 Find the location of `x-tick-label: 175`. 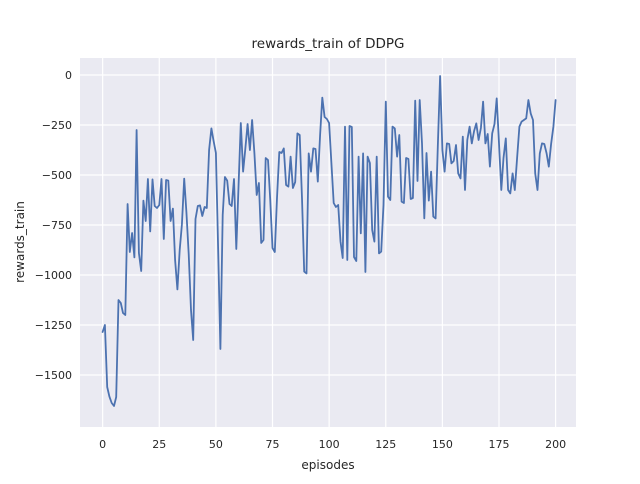

x-tick-label: 175 is located at coordinates (498, 444).